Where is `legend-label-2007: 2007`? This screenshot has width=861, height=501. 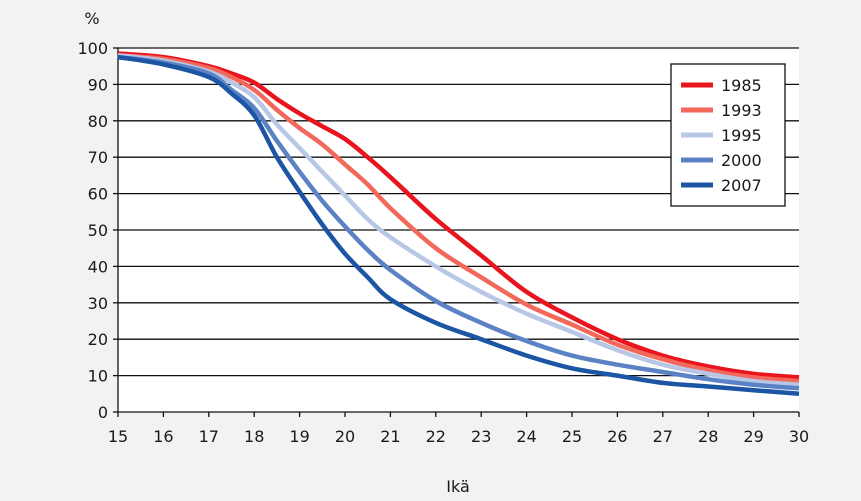 legend-label-2007: 2007 is located at coordinates (741, 185).